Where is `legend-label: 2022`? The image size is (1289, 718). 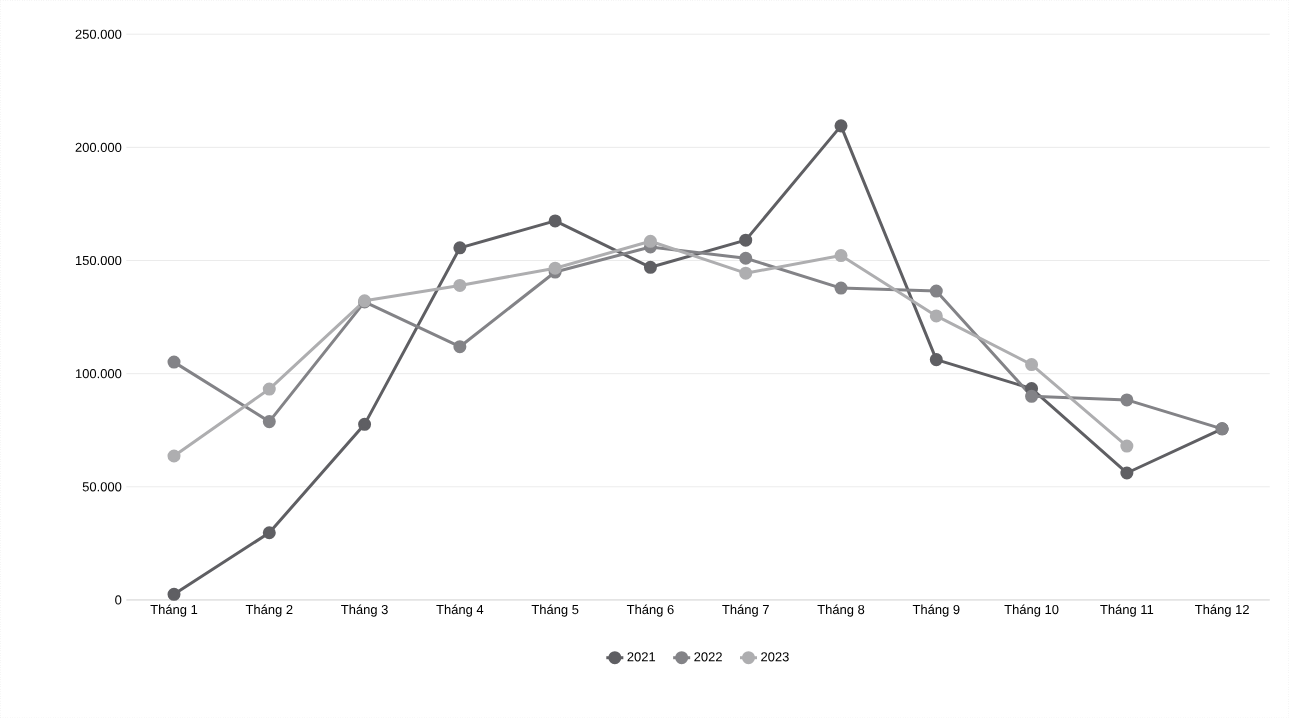
legend-label: 2022 is located at coordinates (708, 657).